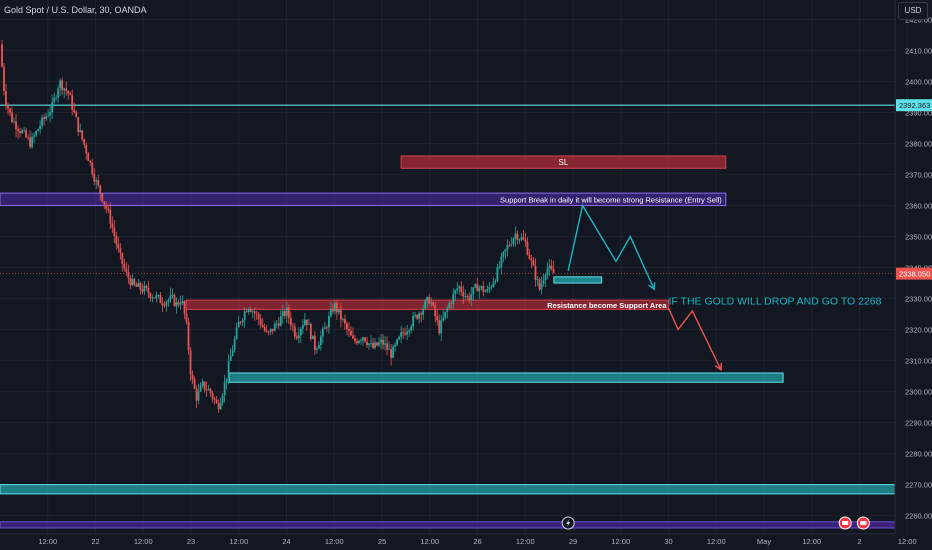 This screenshot has width=932, height=550. What do you see at coordinates (363, 199) in the screenshot?
I see `support-break-box` at bounding box center [363, 199].